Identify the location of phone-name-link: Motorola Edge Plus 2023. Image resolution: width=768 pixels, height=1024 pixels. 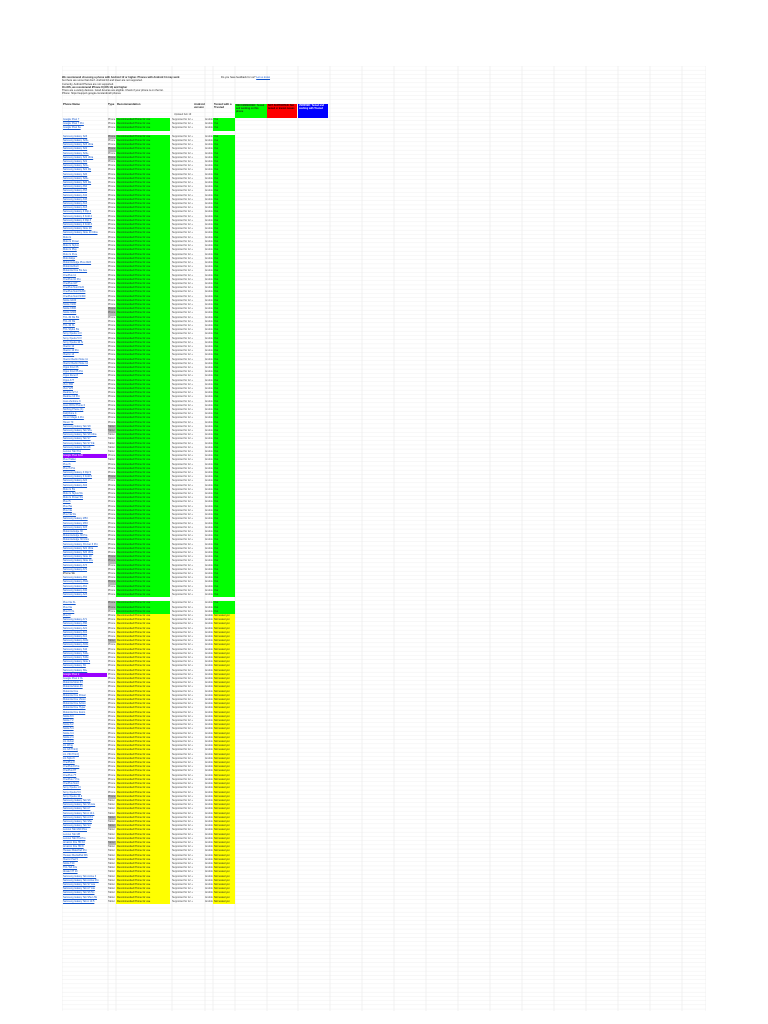
(77, 262).